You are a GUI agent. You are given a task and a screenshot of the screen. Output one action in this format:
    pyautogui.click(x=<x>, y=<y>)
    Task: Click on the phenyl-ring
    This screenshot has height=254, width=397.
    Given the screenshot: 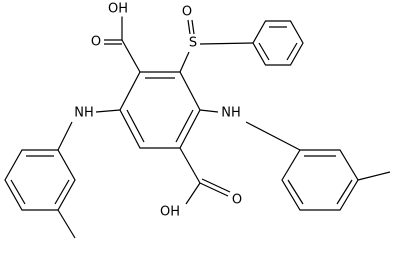 What is the action you would take?
    pyautogui.click(x=278, y=43)
    